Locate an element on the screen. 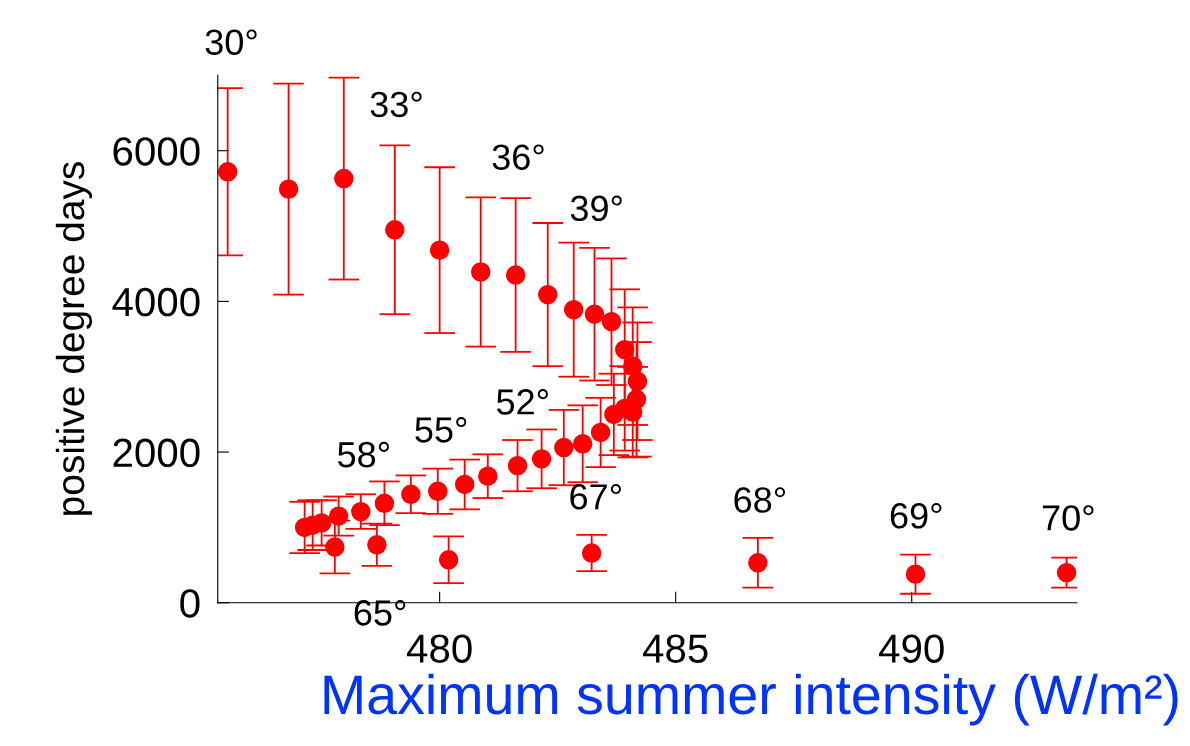 This screenshot has height=746, width=1190. annotation: 58° is located at coordinates (363, 454).